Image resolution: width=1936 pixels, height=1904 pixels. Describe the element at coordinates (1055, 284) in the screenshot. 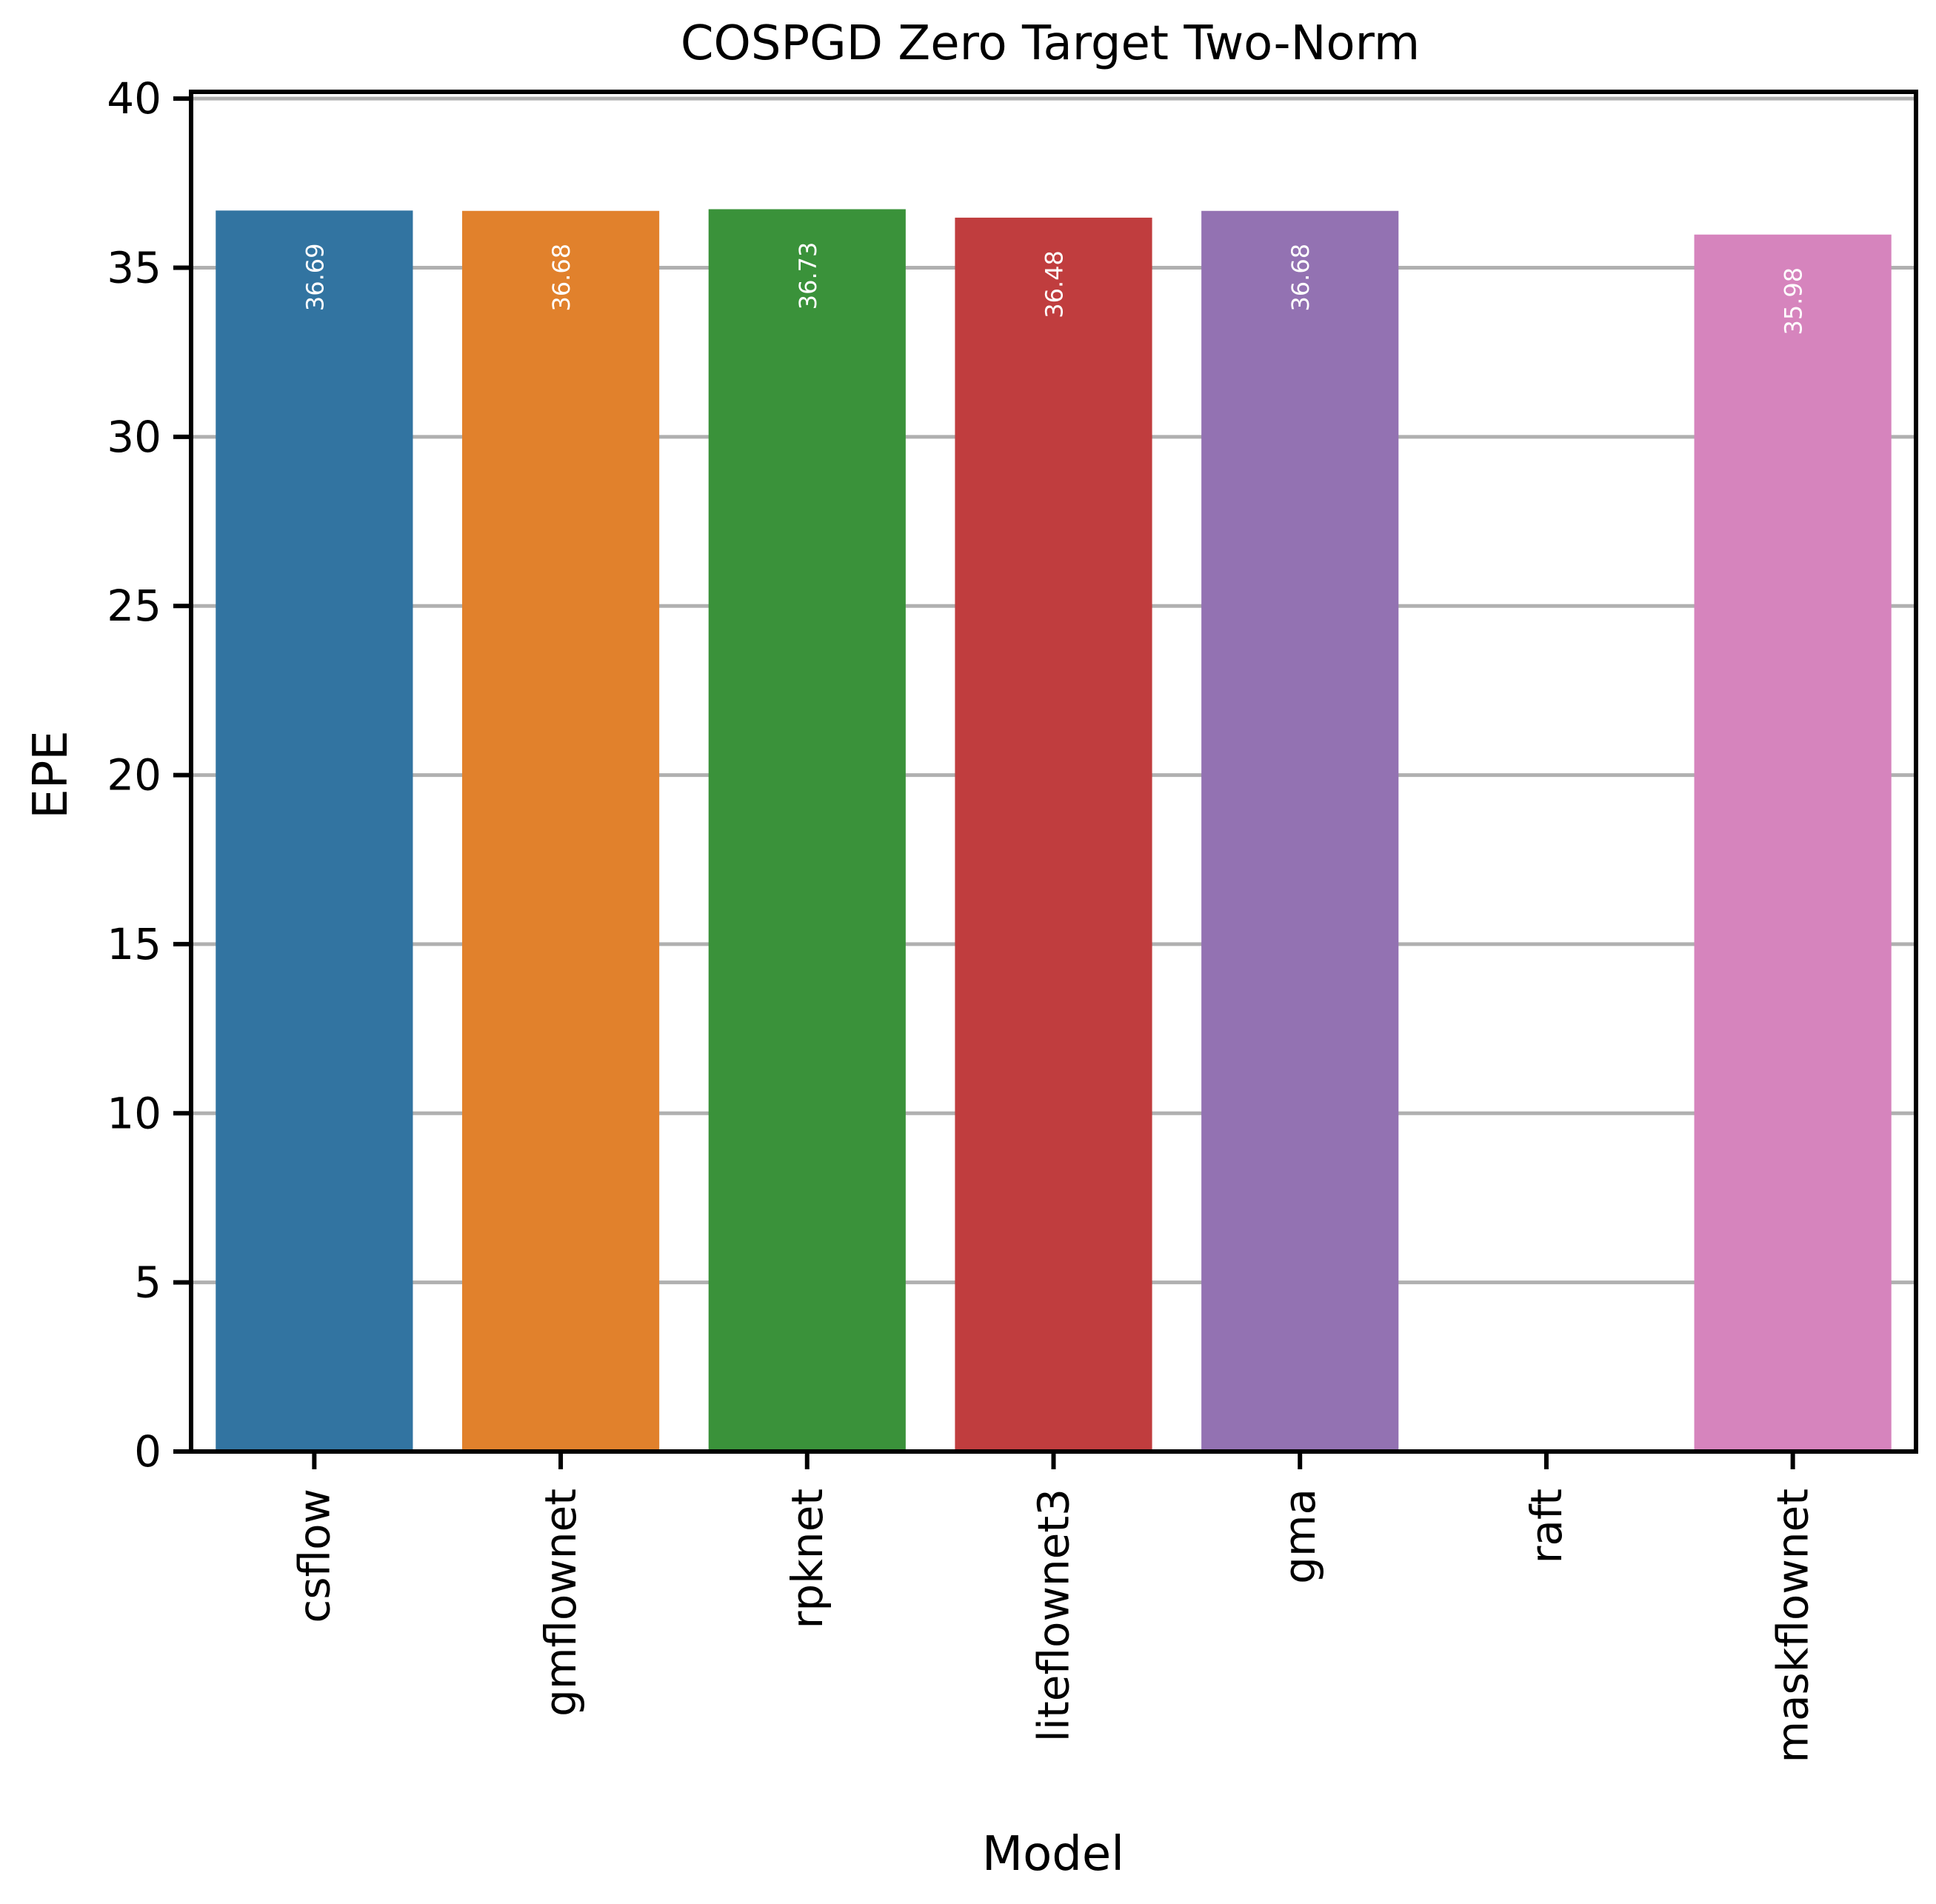

I see `data-label-liteflownet3: 36.48` at that location.